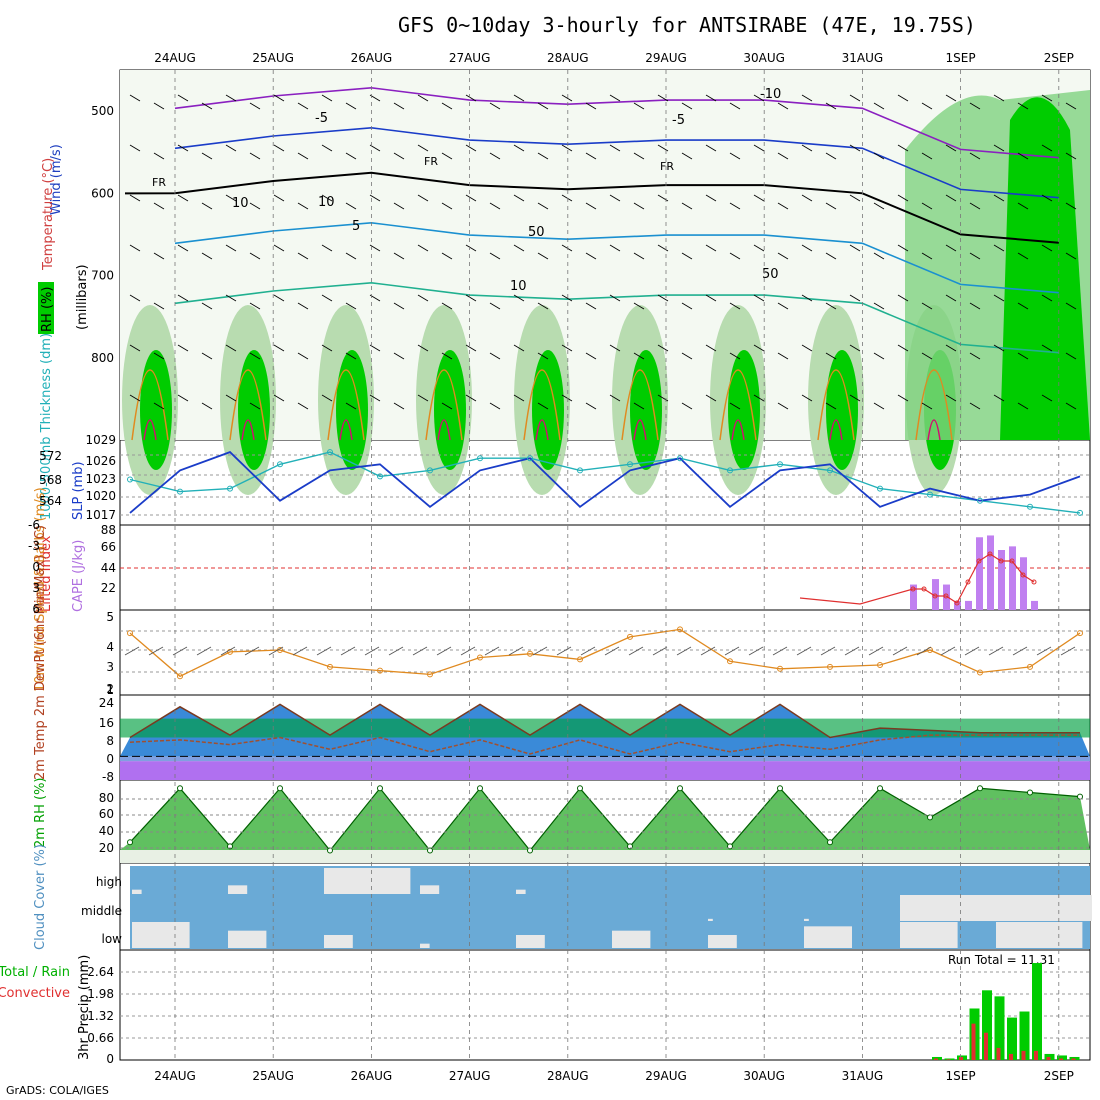 This screenshot has width=1100, height=1100. I want to click on contour-label: FR, so click(431, 161).